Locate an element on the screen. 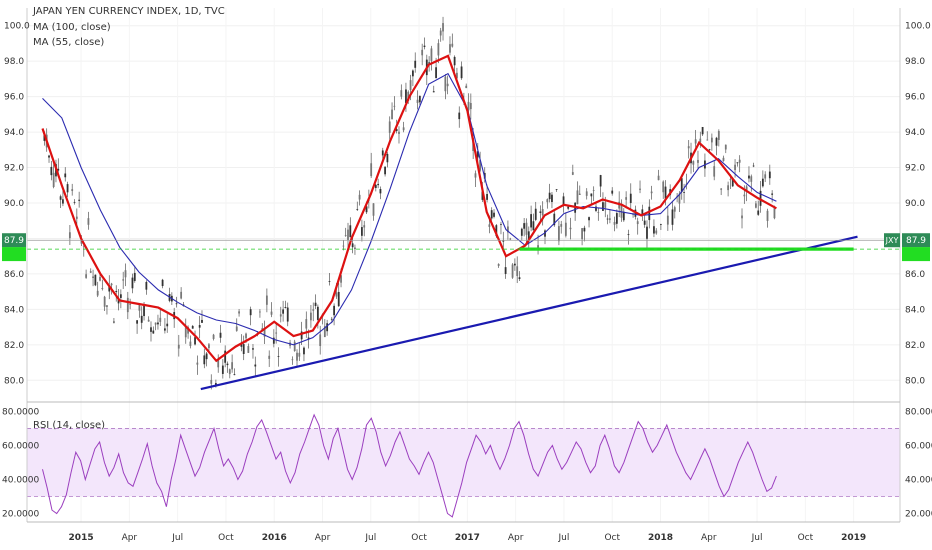 This screenshot has height=550, width=932. y-tick-right: 94.0 is located at coordinates (915, 133).